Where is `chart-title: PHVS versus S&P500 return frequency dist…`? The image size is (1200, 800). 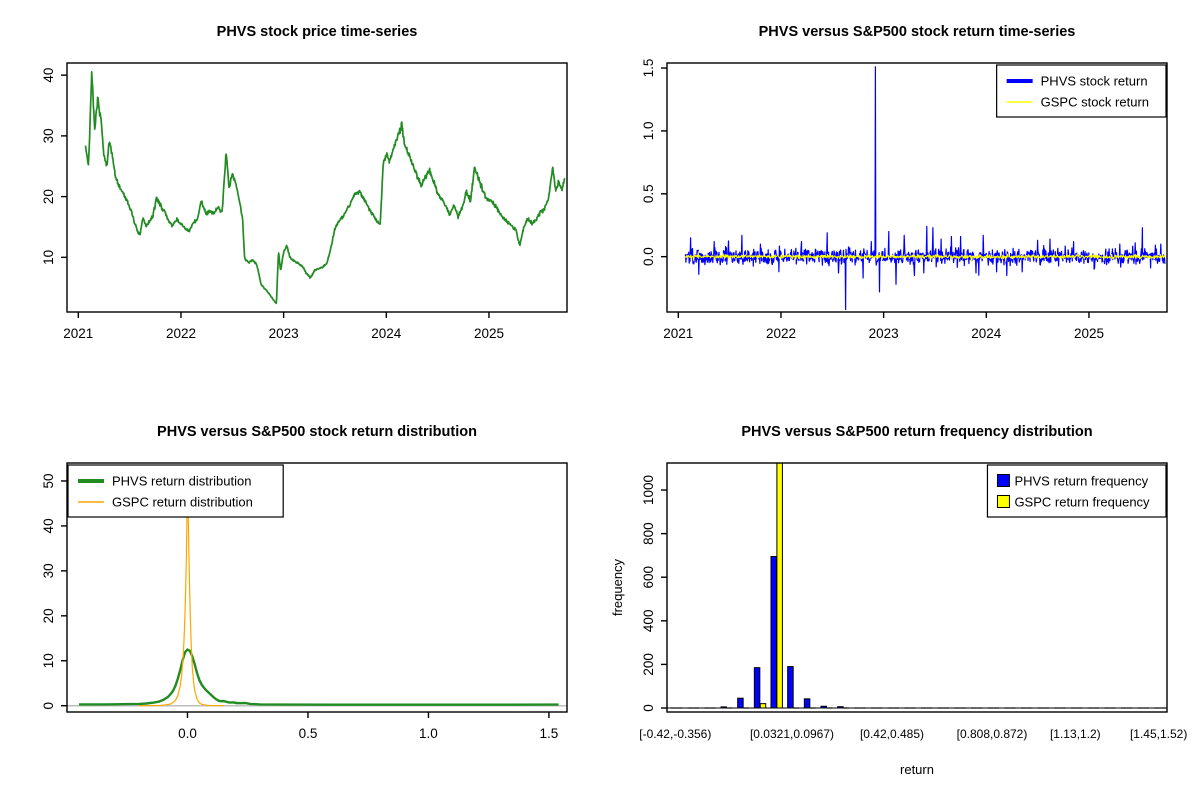 chart-title: PHVS versus S&P500 return frequency dist… is located at coordinates (916, 432).